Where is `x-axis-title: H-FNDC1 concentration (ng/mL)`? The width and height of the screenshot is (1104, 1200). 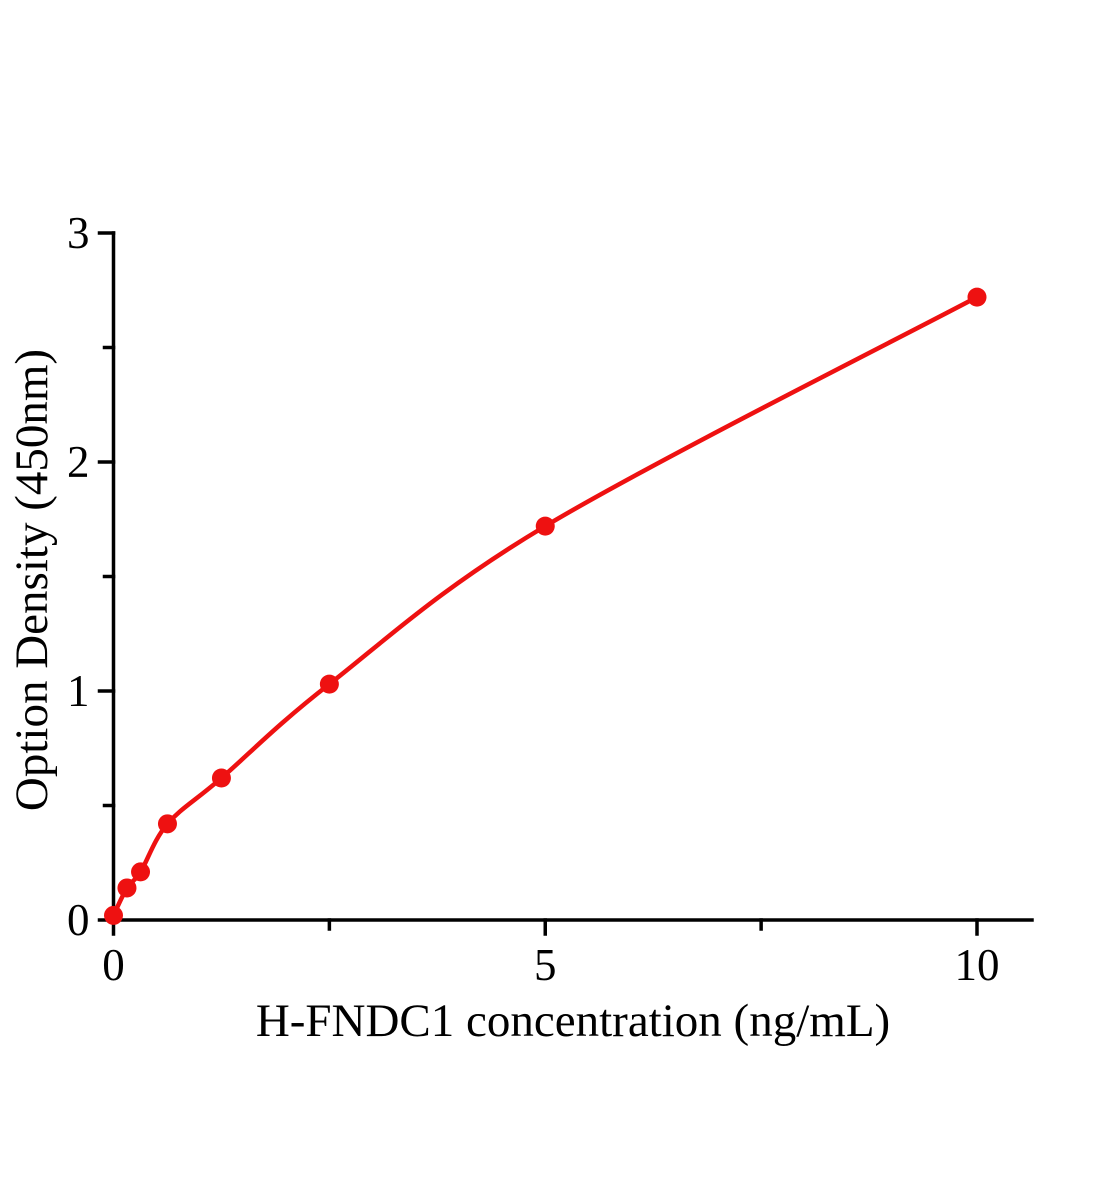 x-axis-title: H-FNDC1 concentration (ng/mL) is located at coordinates (573, 1021).